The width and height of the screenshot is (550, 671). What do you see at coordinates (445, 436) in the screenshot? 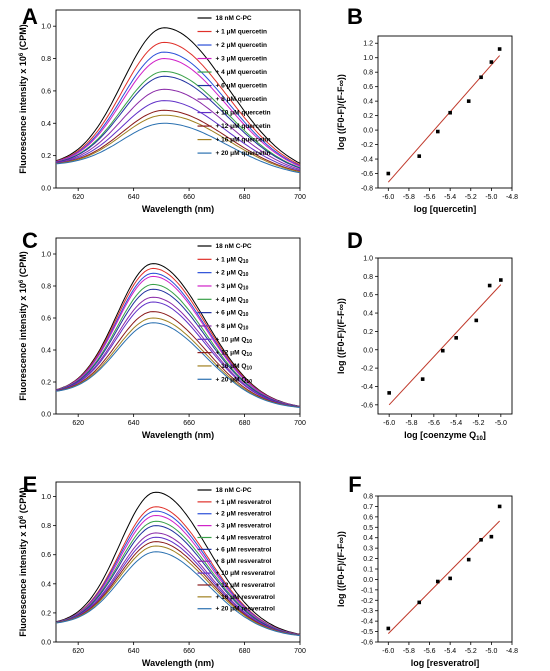
I see `x-axis-label: log [coenzyme Q10]` at bounding box center [445, 436].